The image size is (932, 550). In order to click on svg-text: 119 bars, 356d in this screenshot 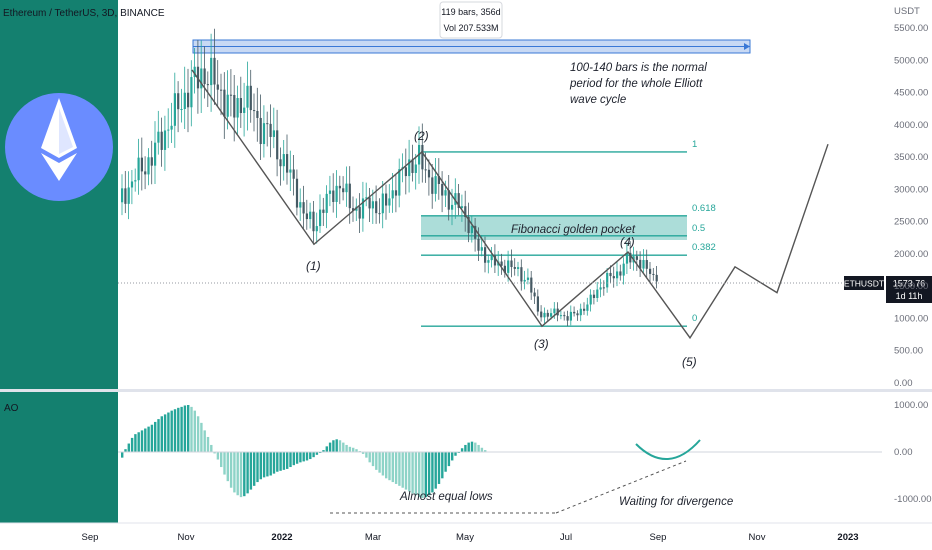, I will do `click(470, 12)`.